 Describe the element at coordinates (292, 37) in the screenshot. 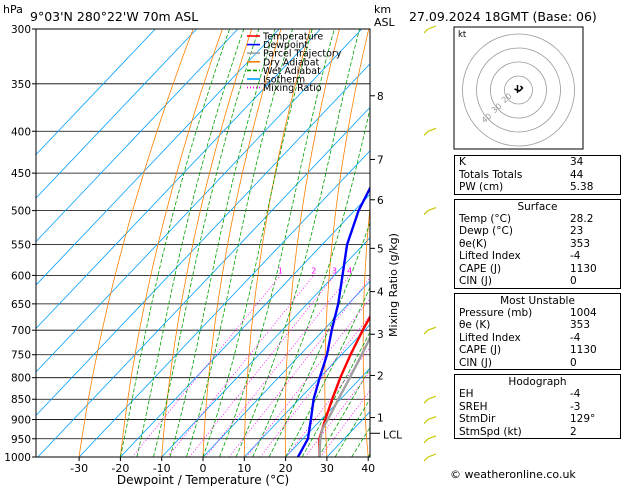

I see `legend-entry: Temperature` at that location.